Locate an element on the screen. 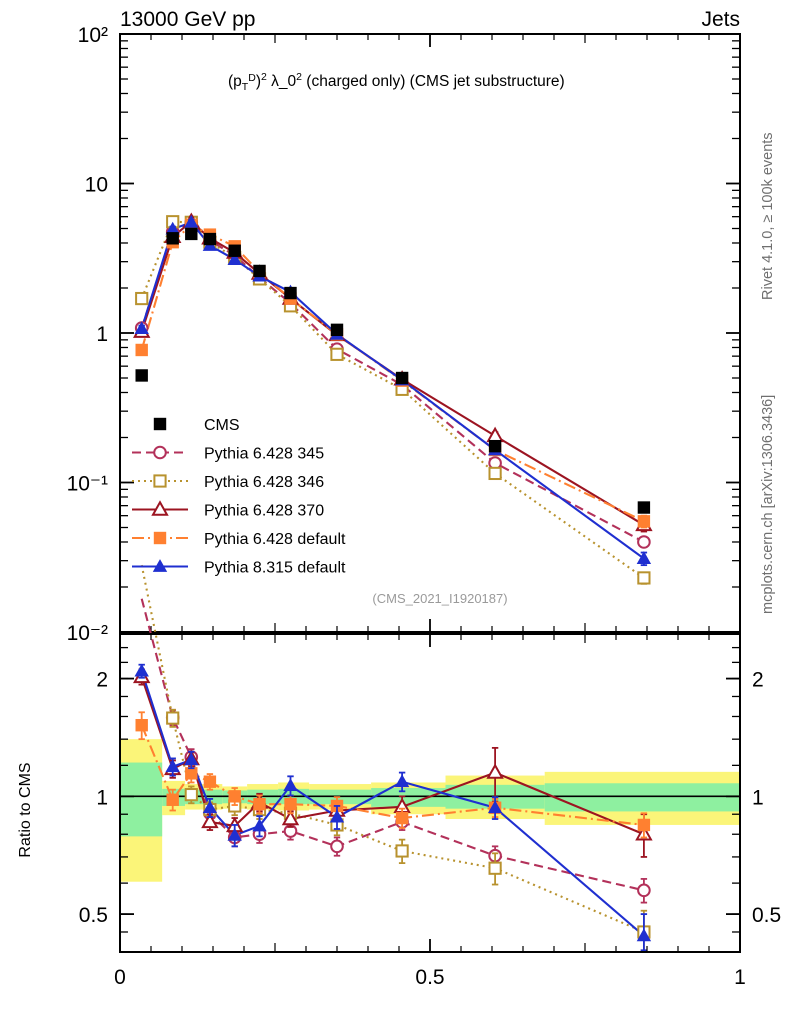  legend-marker-py8def is located at coordinates (160, 565).